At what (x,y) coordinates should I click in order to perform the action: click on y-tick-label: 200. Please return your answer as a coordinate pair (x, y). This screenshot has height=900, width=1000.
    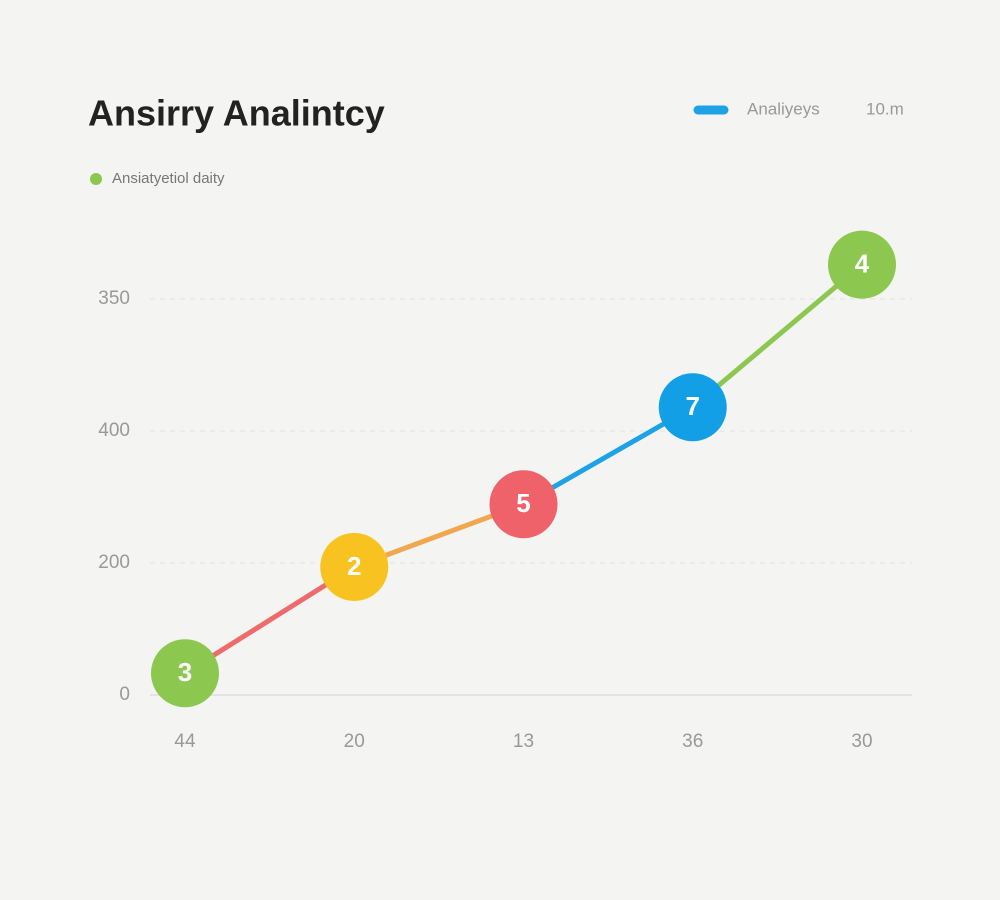
    Looking at the image, I should click on (114, 562).